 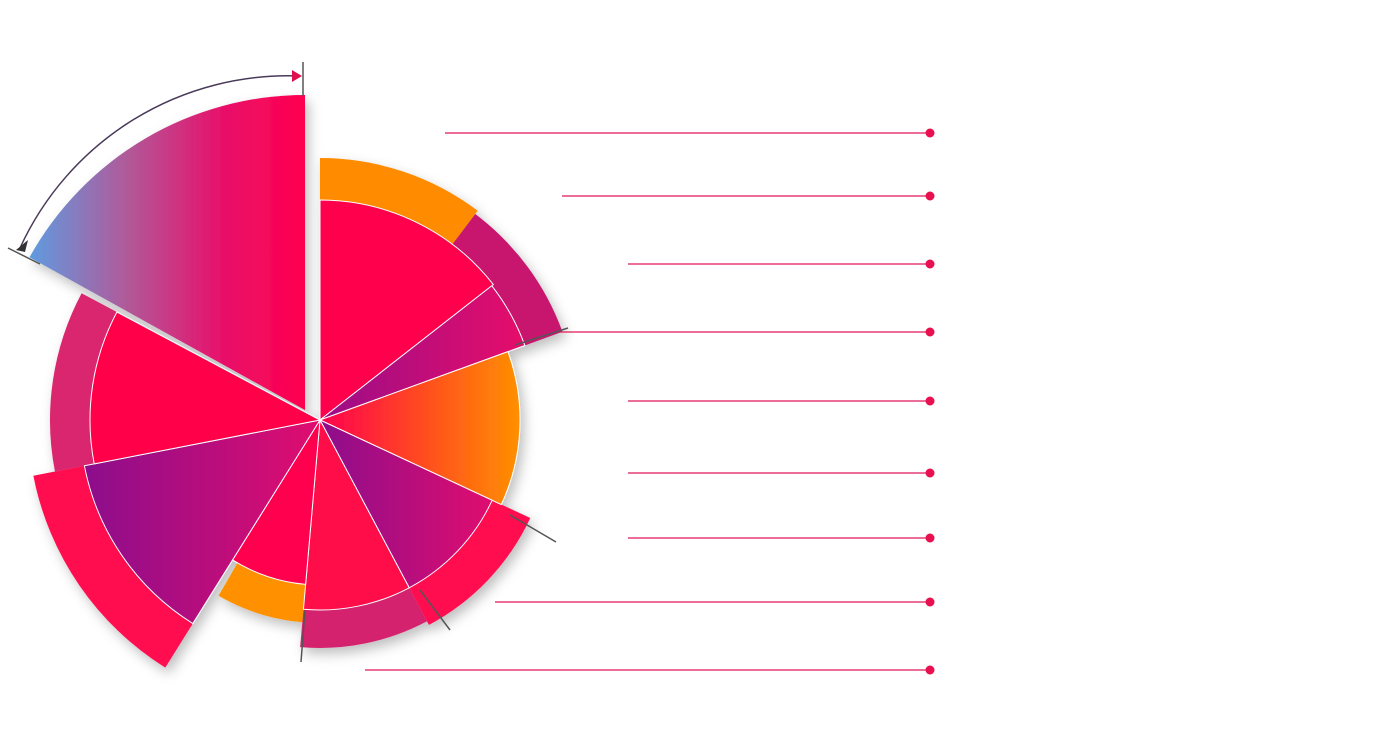 What do you see at coordinates (167, 252) in the screenshot?
I see `exploded-wedge` at bounding box center [167, 252].